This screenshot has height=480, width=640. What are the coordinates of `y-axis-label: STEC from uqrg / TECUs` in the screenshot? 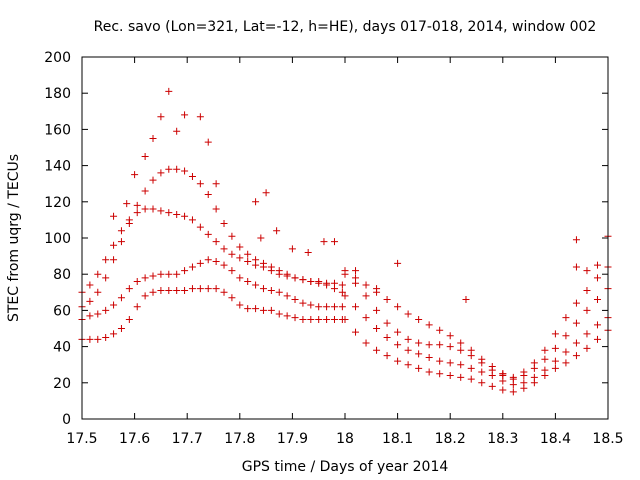 It's located at (14, 238).